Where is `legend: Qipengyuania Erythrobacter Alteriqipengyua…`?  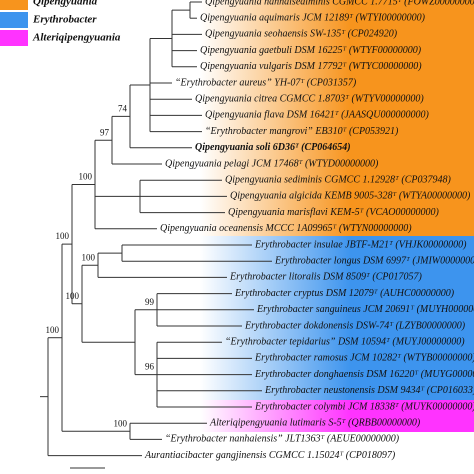
legend: Qipengyuania Erythrobacter Alteriqipengyua… is located at coordinates (60, 23).